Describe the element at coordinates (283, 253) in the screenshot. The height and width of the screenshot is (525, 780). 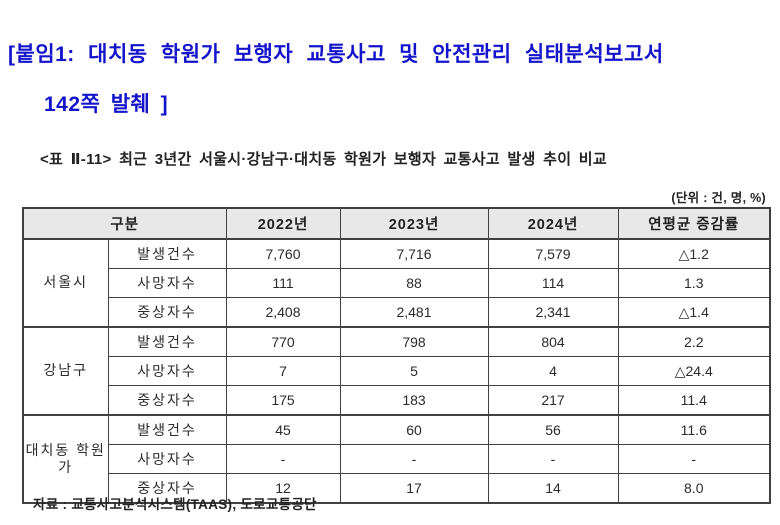
I see `value-cell: 7,760` at that location.